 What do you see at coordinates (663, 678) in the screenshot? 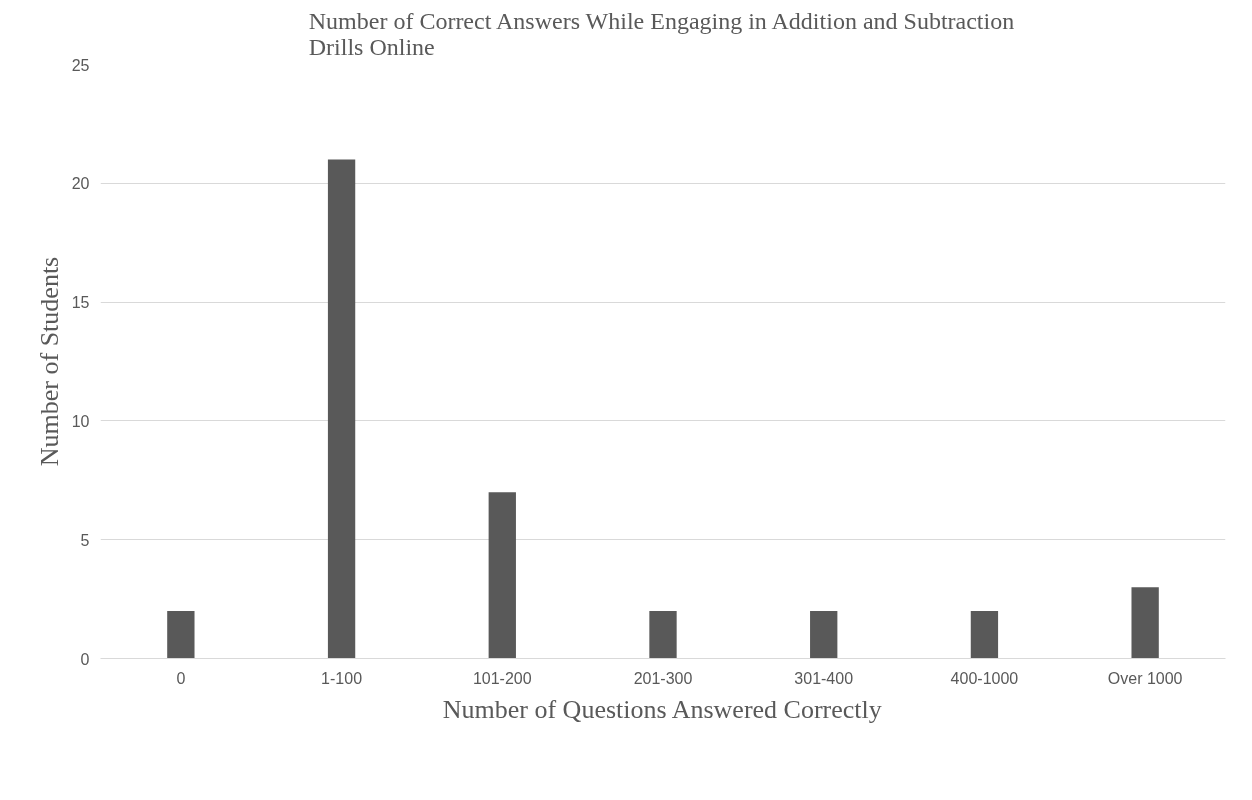
I see `x-tick-label: 201-300` at bounding box center [663, 678].